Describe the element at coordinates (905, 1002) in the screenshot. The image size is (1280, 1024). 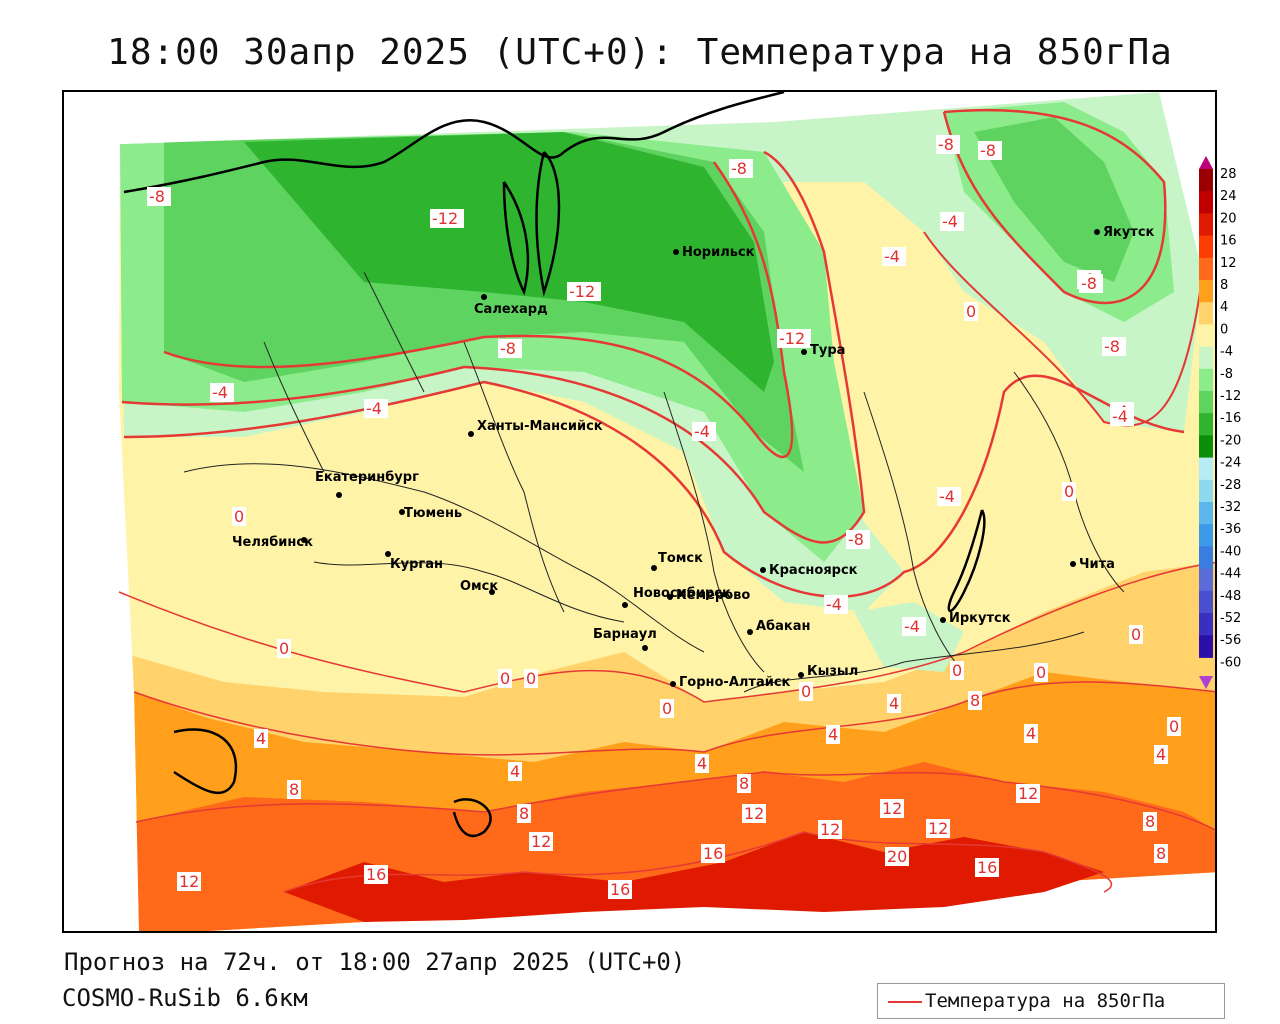
I see `legend-line-swatch` at that location.